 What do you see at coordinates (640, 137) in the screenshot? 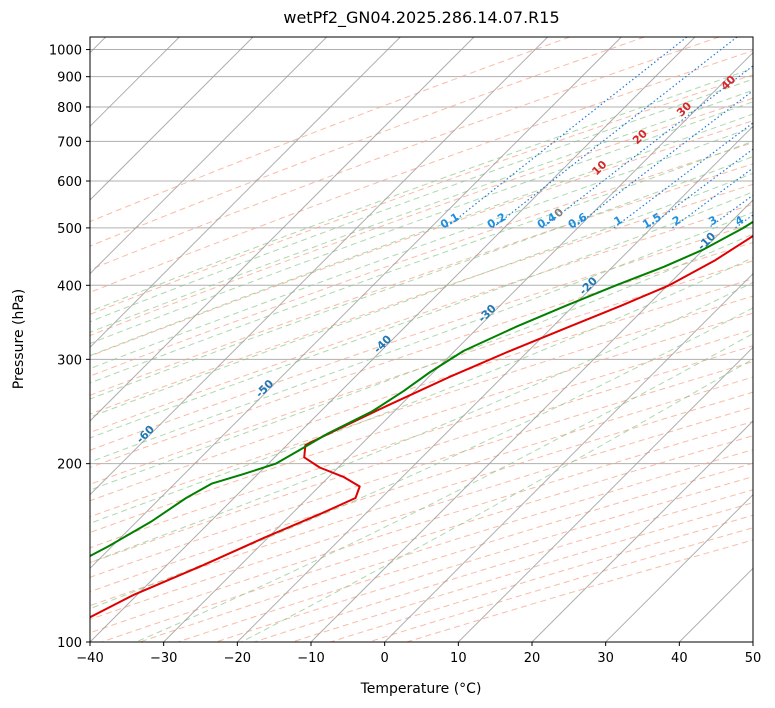
I see `moist-adiabat-label: 20` at bounding box center [640, 137].